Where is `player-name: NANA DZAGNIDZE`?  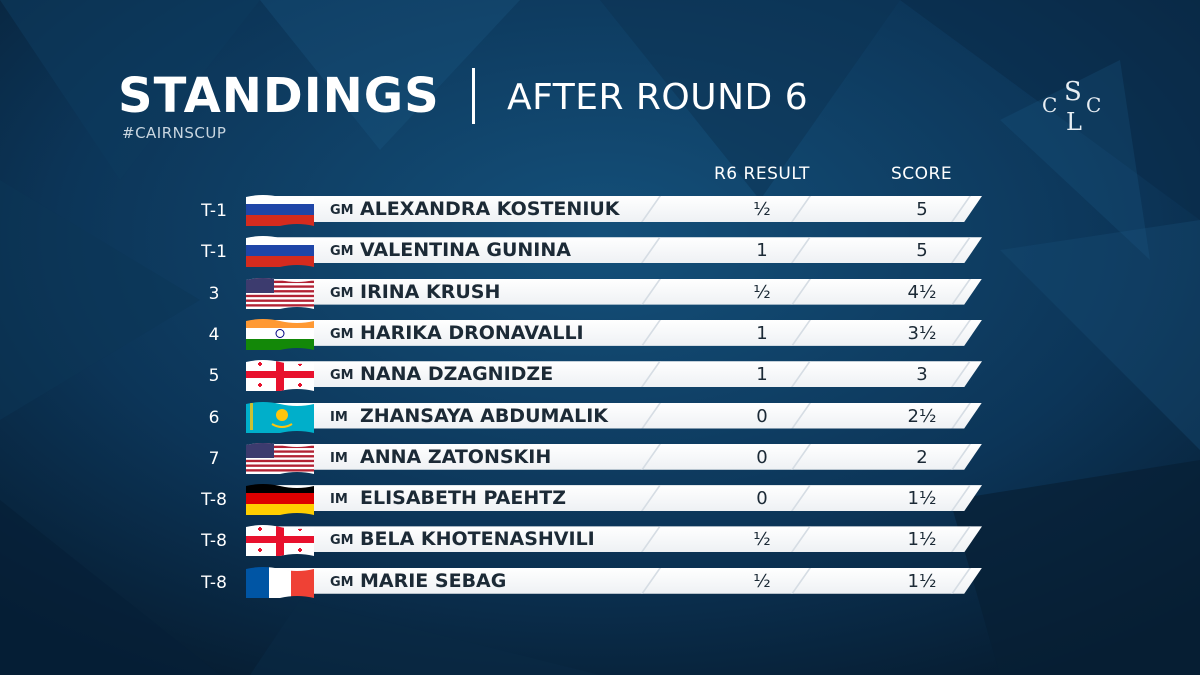 player-name: NANA DZAGNIDZE is located at coordinates (457, 374).